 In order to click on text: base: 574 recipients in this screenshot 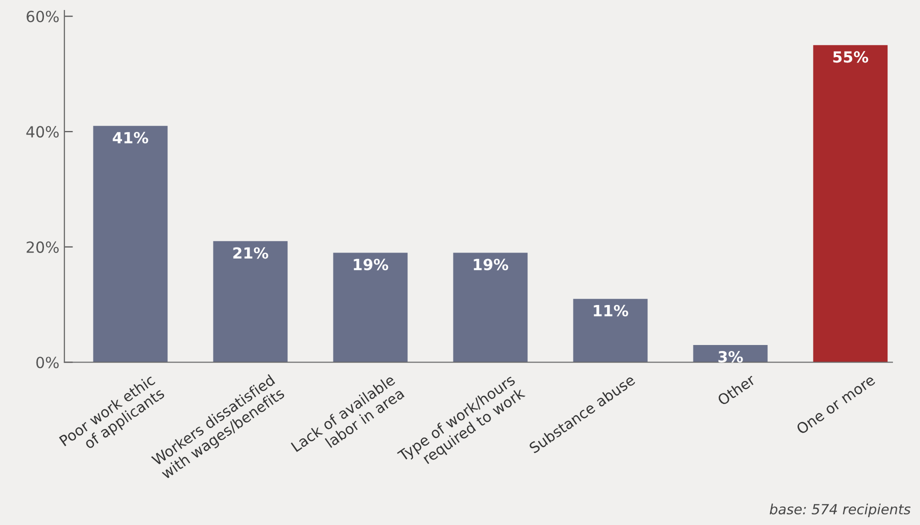, I will do `click(840, 511)`.